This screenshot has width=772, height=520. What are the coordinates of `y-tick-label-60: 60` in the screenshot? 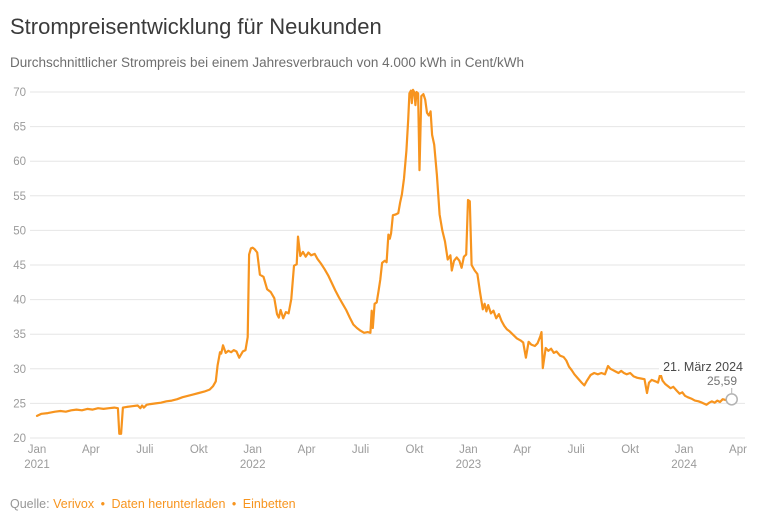 It's located at (19, 162).